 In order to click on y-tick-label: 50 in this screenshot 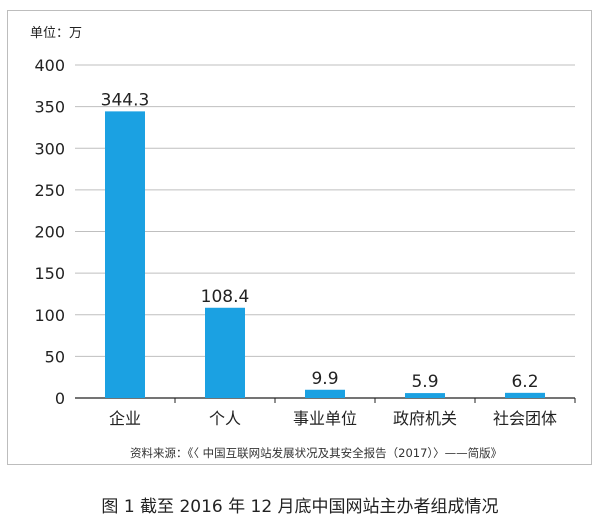, I will do `click(55, 356)`.